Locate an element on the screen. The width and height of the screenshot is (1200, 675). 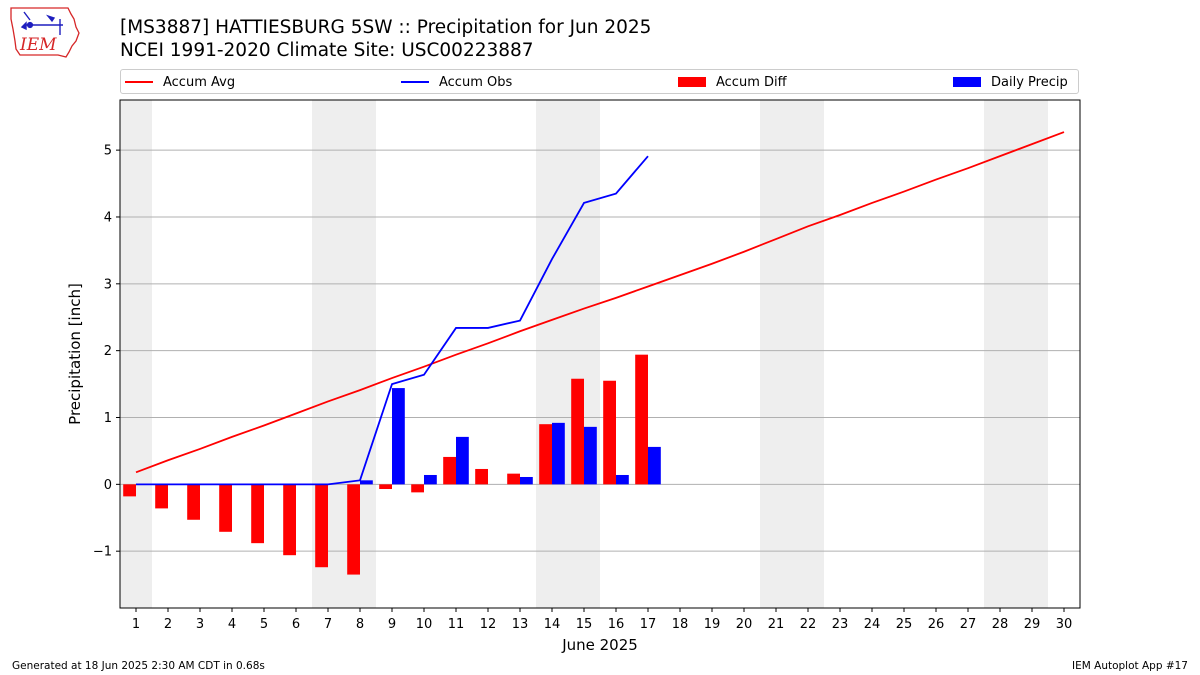
x-tick-label: 14 is located at coordinates (552, 624).